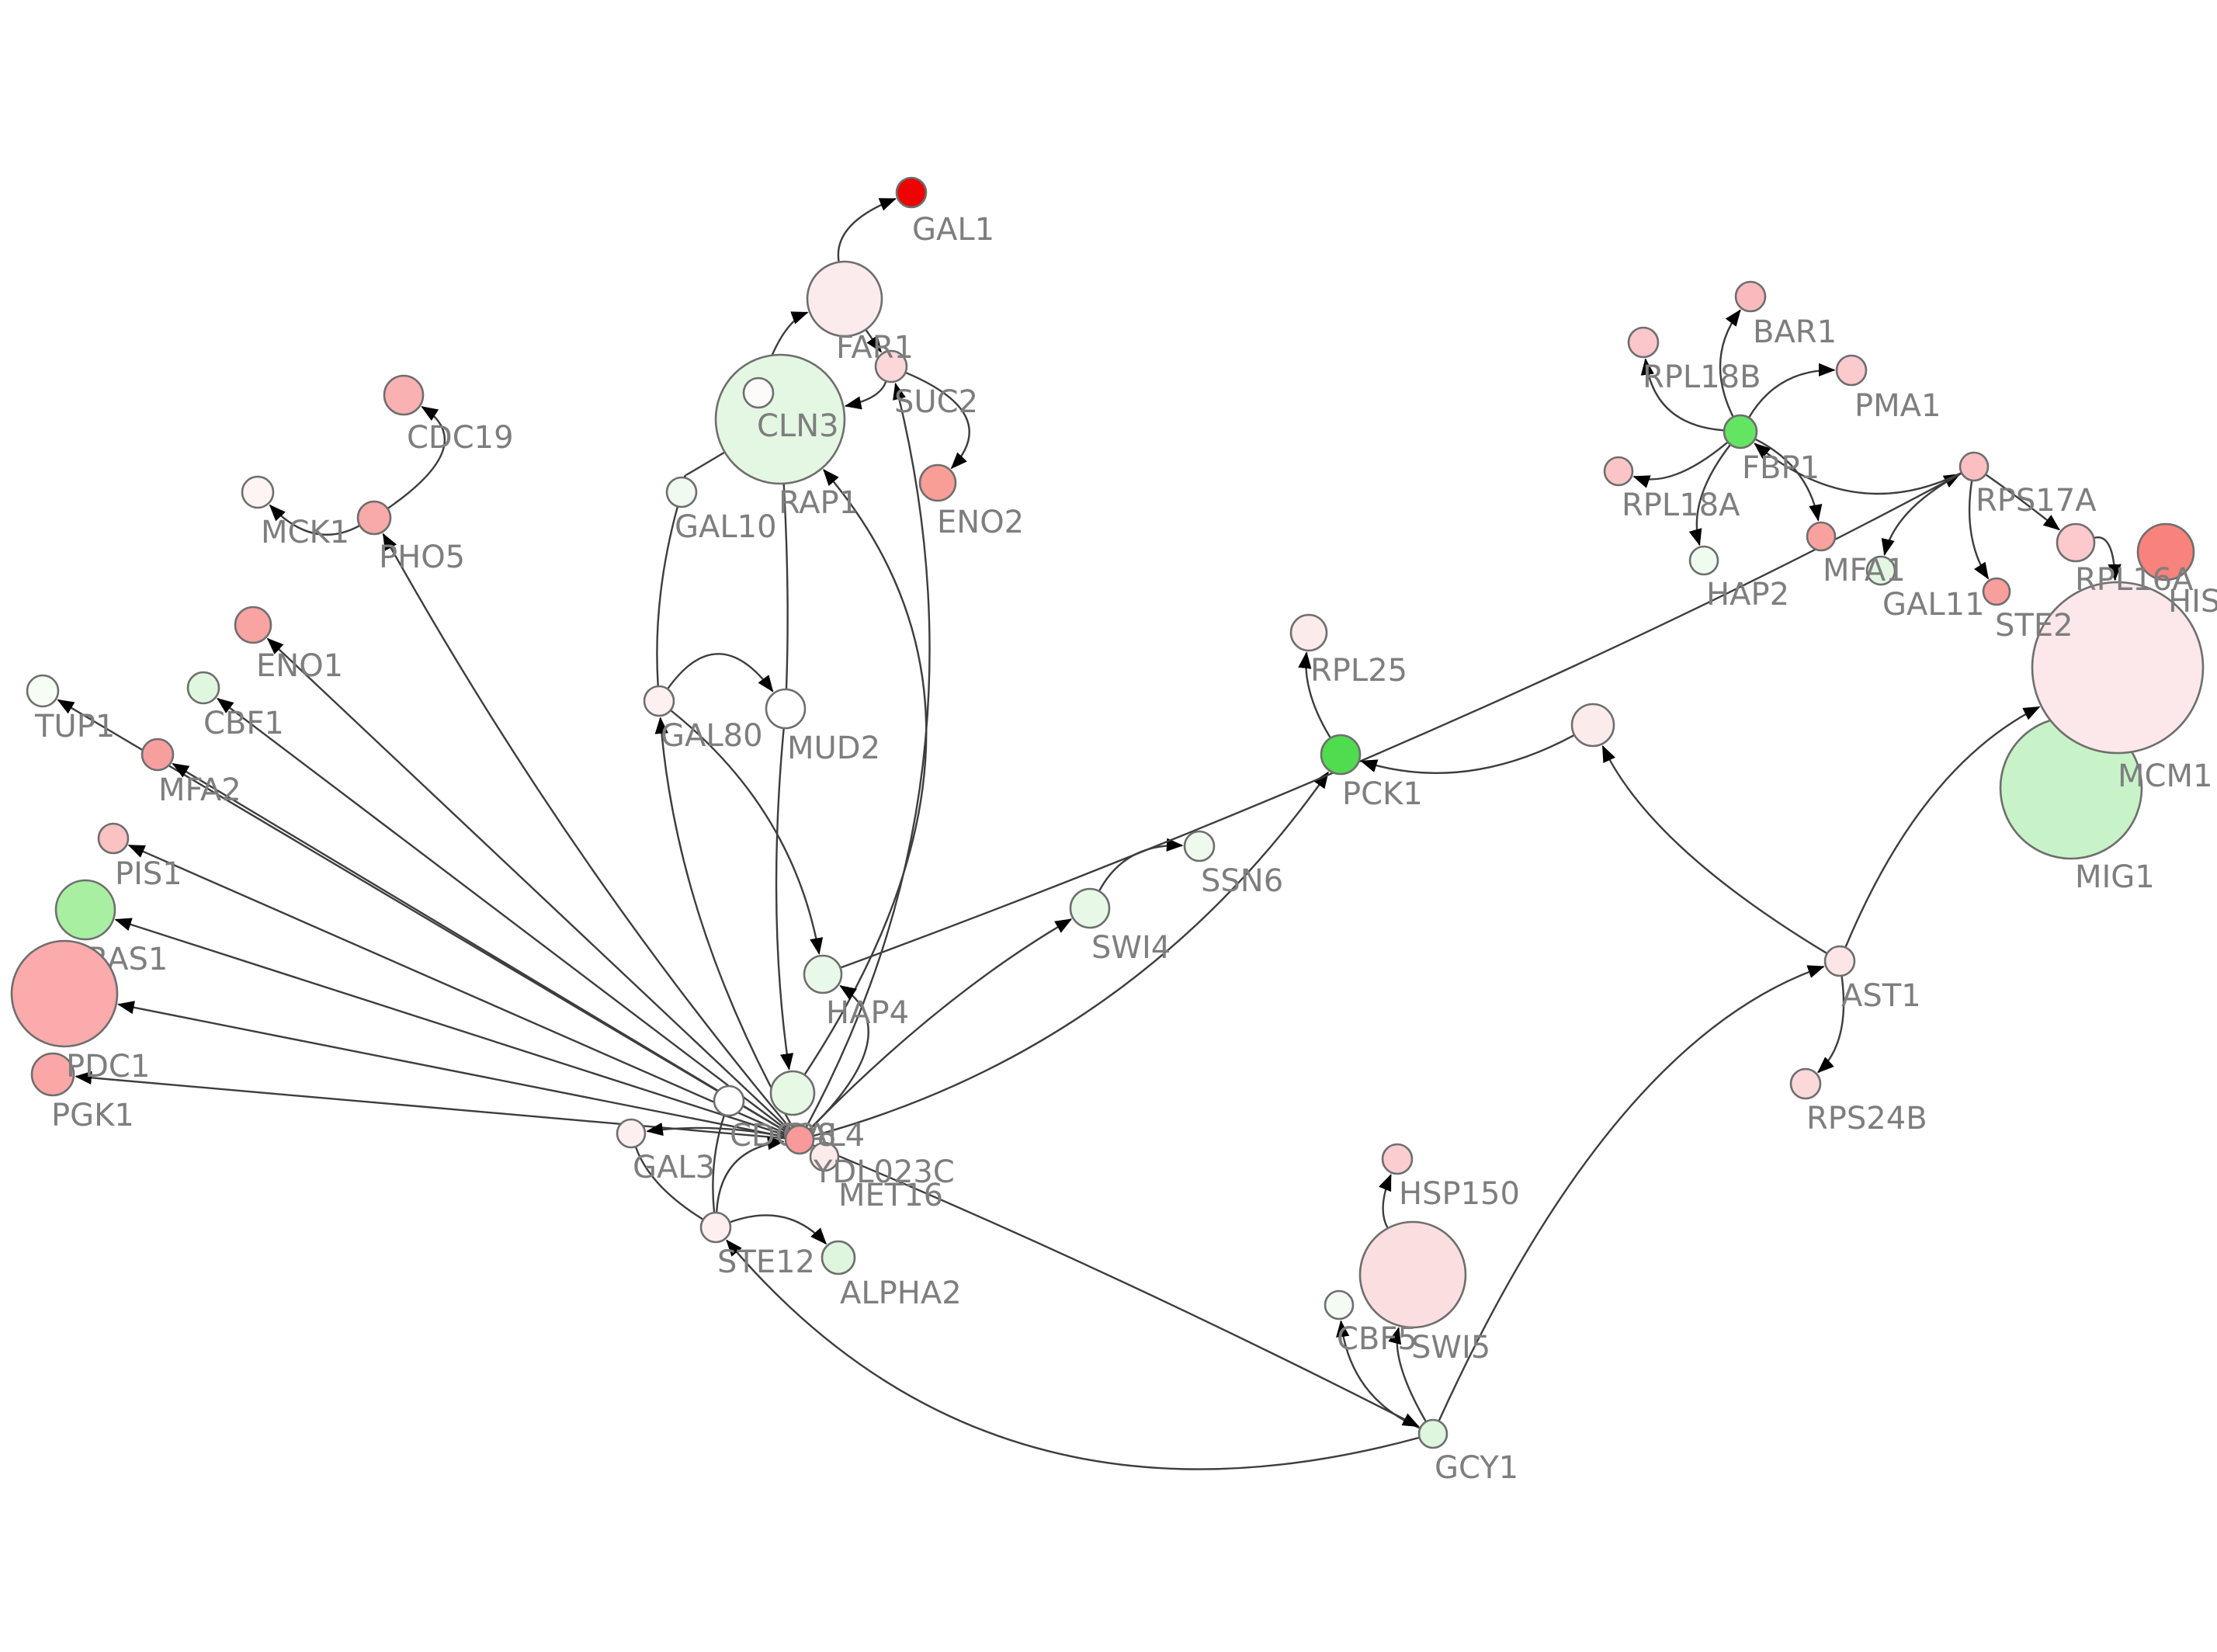  What do you see at coordinates (113, 838) in the screenshot?
I see `node-PIS1` at bounding box center [113, 838].